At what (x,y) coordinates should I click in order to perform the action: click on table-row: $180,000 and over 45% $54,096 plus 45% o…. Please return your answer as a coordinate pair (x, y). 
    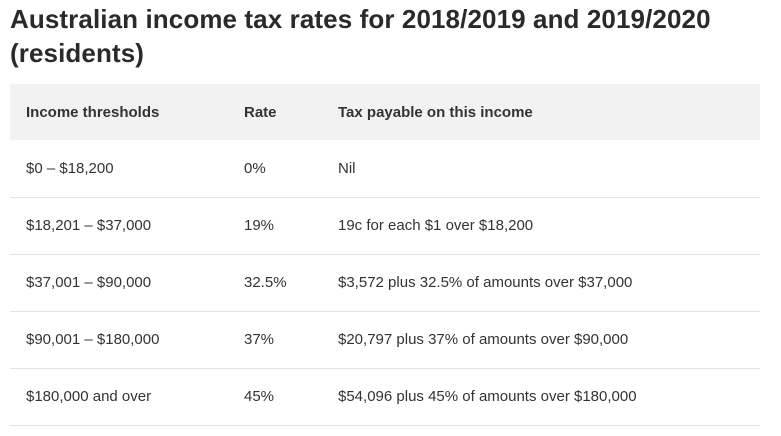
    Looking at the image, I should click on (385, 396).